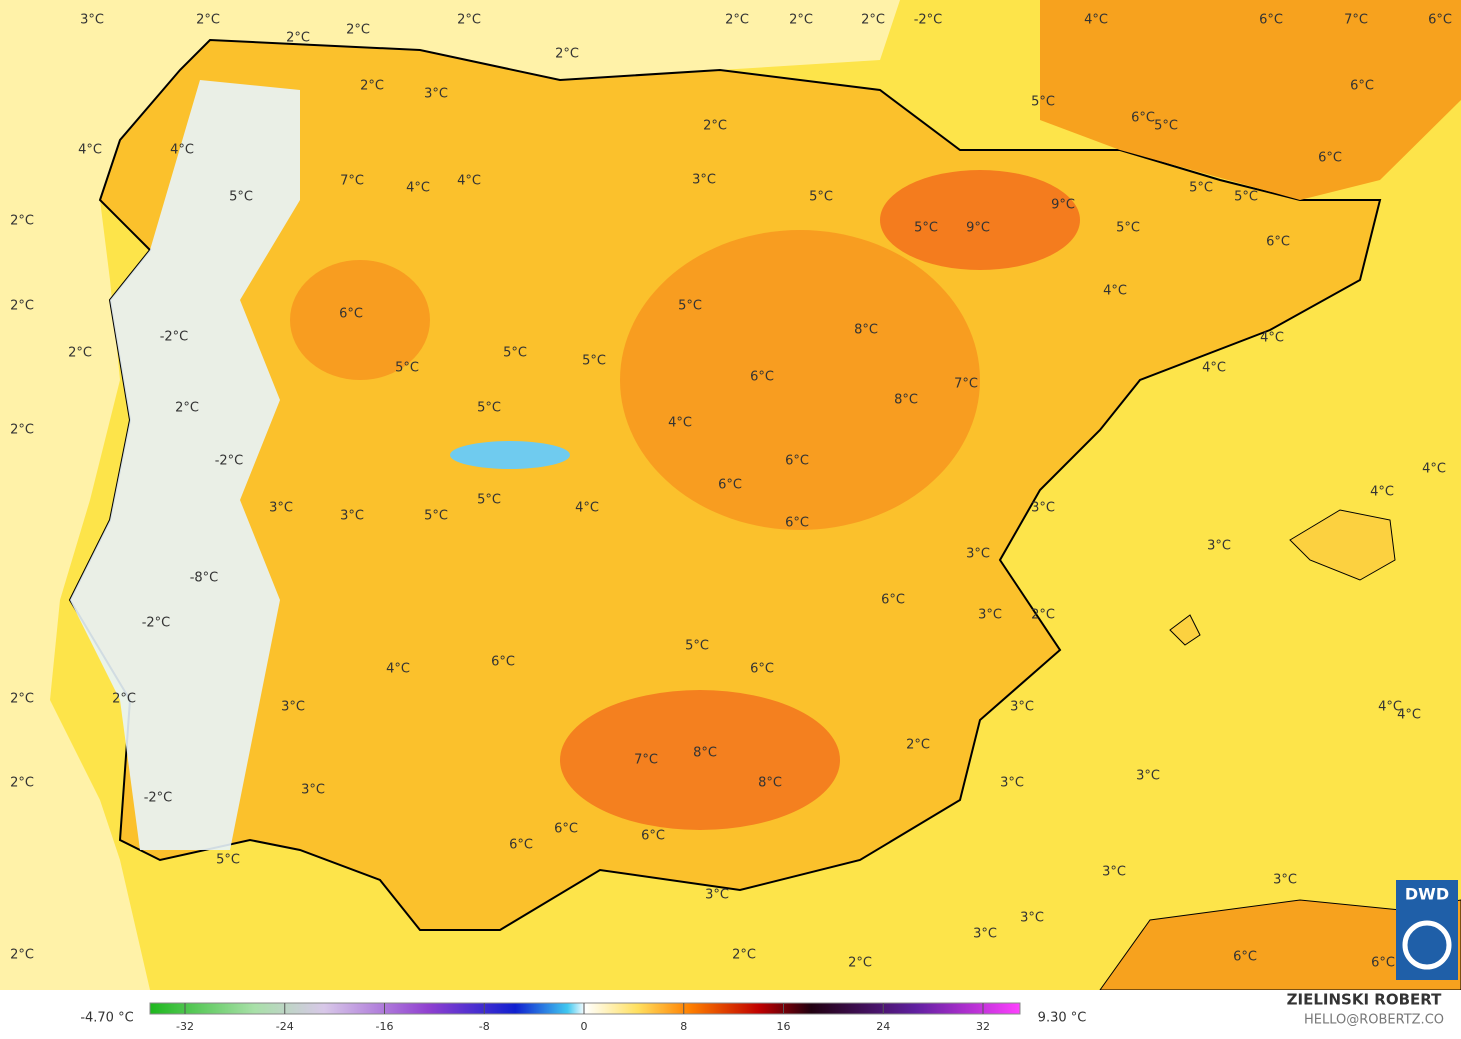  I want to click on logo-swirl, so click(1427, 945).